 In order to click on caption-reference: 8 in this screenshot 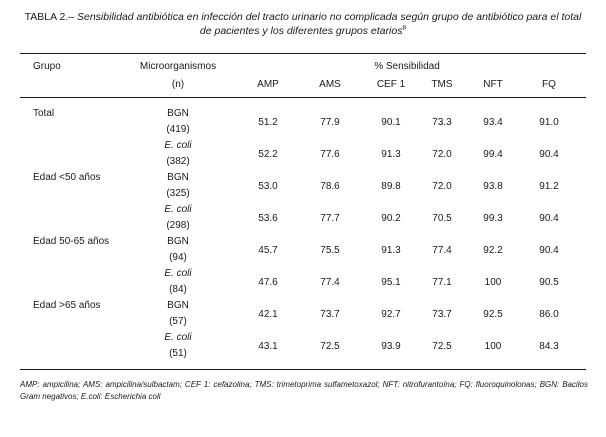, I will do `click(404, 28)`.